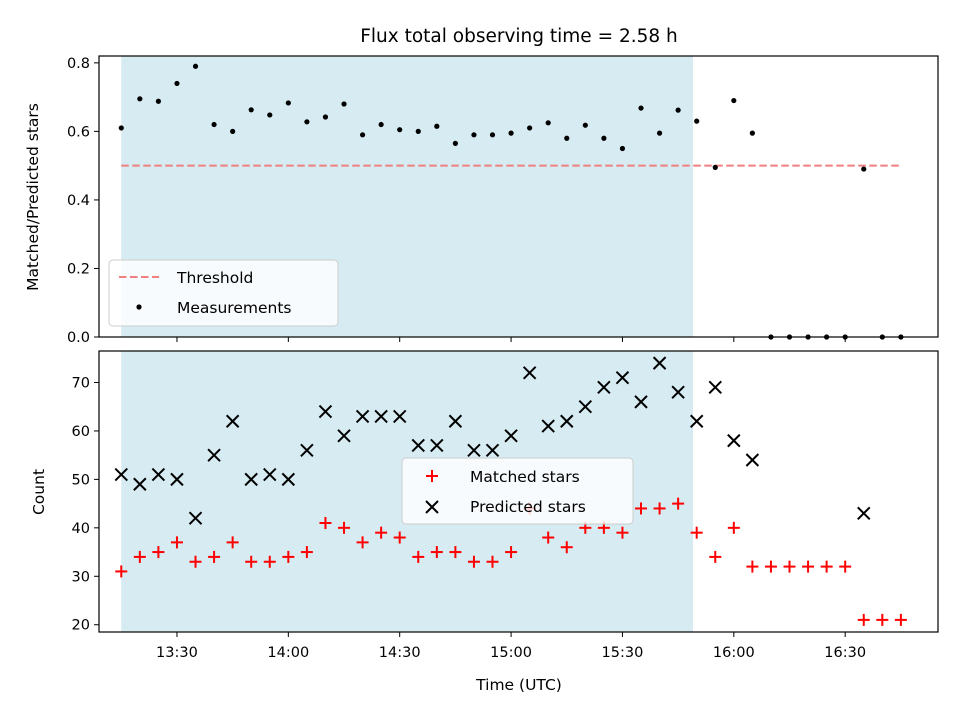 The height and width of the screenshot is (720, 960). What do you see at coordinates (432, 507) in the screenshot?
I see `legend-predicted-swatch` at bounding box center [432, 507].